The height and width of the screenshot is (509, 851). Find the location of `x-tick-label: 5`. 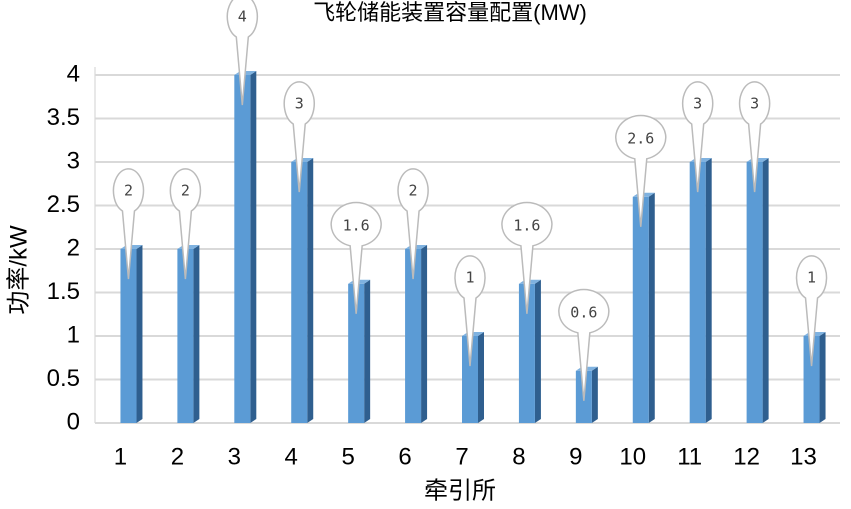

x-tick-label: 5 is located at coordinates (347, 456).